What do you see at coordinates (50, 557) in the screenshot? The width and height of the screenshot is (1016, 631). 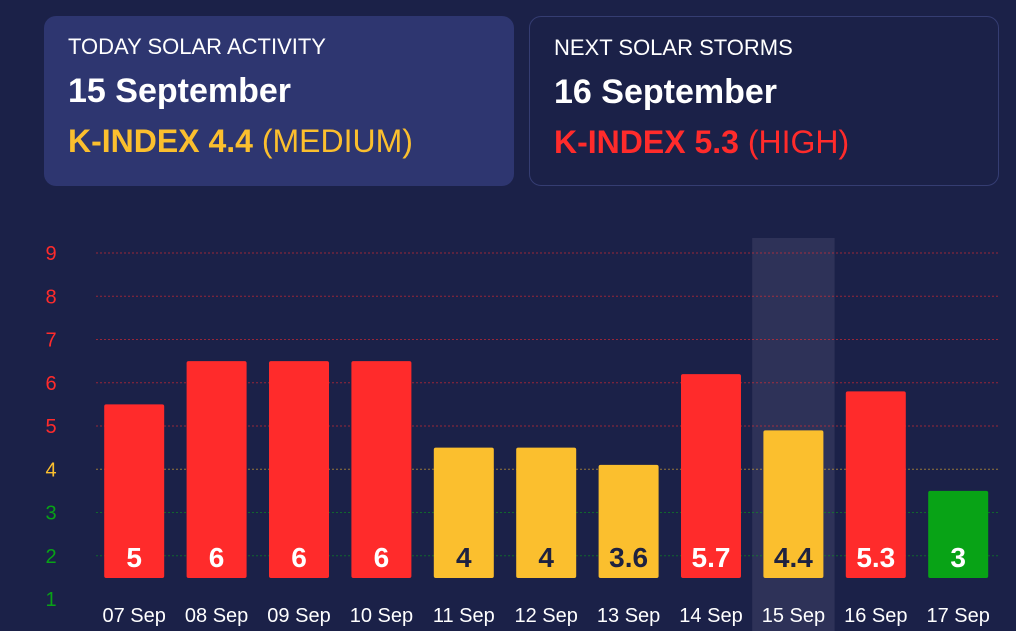 I see `y-tick-label: 2` at bounding box center [50, 557].